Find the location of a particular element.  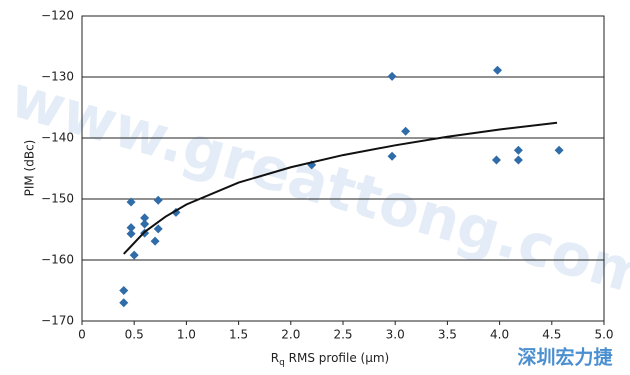

x-tick-label: 1.5 is located at coordinates (238, 335).